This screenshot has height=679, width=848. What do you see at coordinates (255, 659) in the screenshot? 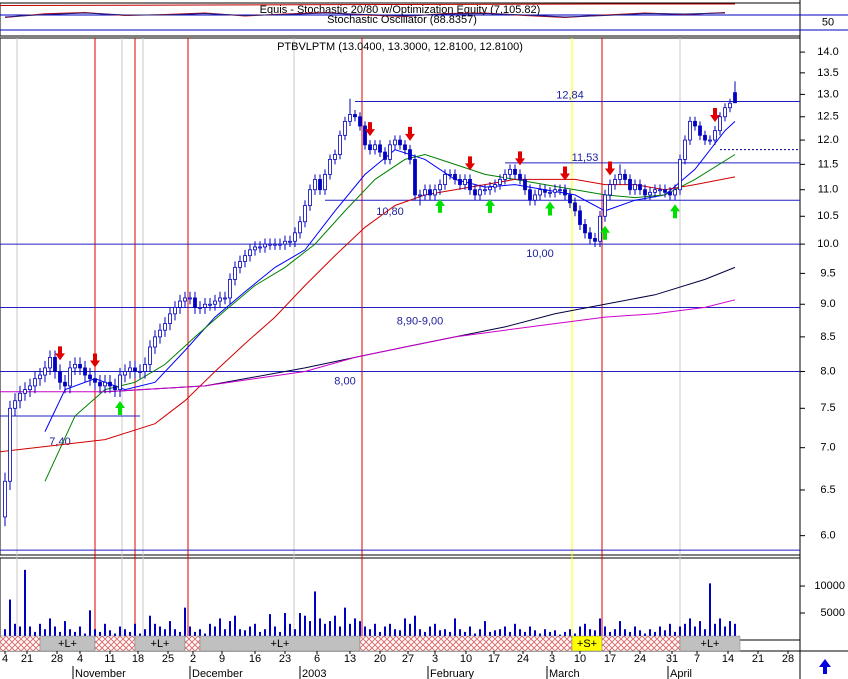
I see `x-tick-label: 16` at bounding box center [255, 659].